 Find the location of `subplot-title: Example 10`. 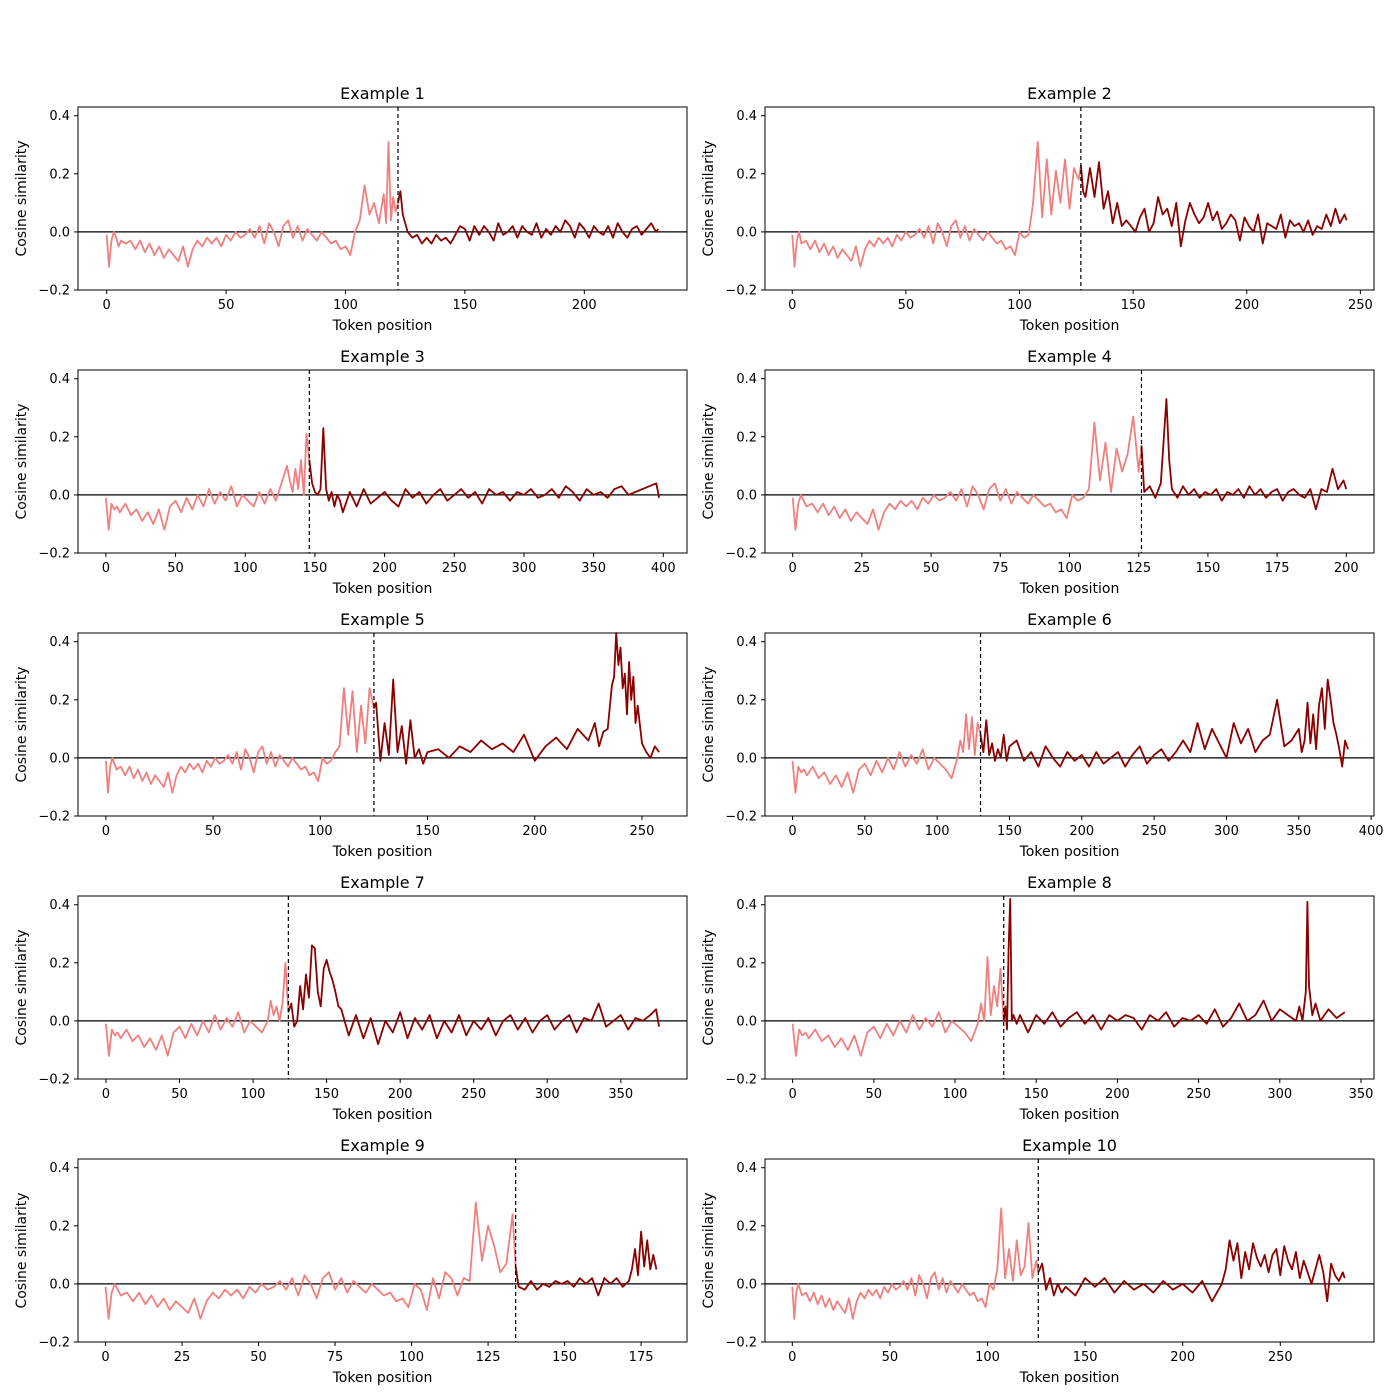

subplot-title: Example 10 is located at coordinates (1069, 1145).